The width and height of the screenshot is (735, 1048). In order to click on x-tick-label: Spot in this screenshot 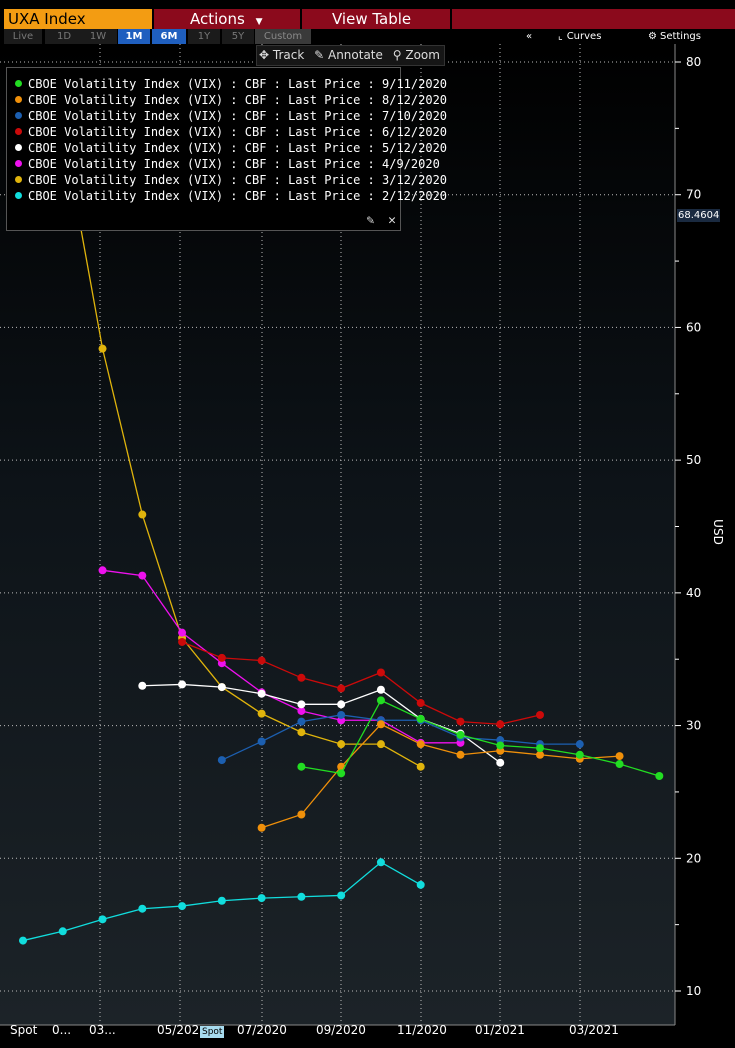, I will do `click(24, 1030)`.